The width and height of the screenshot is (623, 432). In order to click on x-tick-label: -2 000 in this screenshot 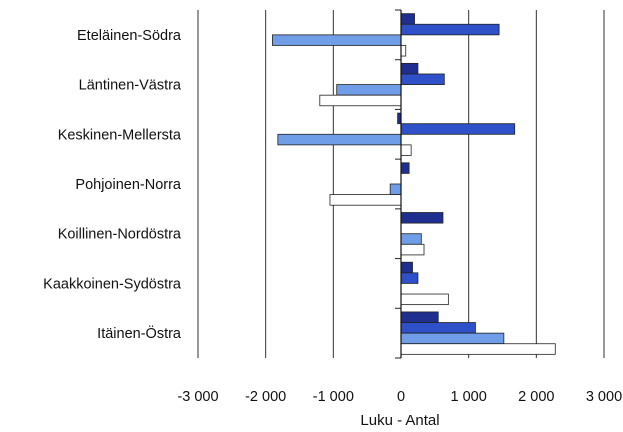, I will do `click(265, 397)`.